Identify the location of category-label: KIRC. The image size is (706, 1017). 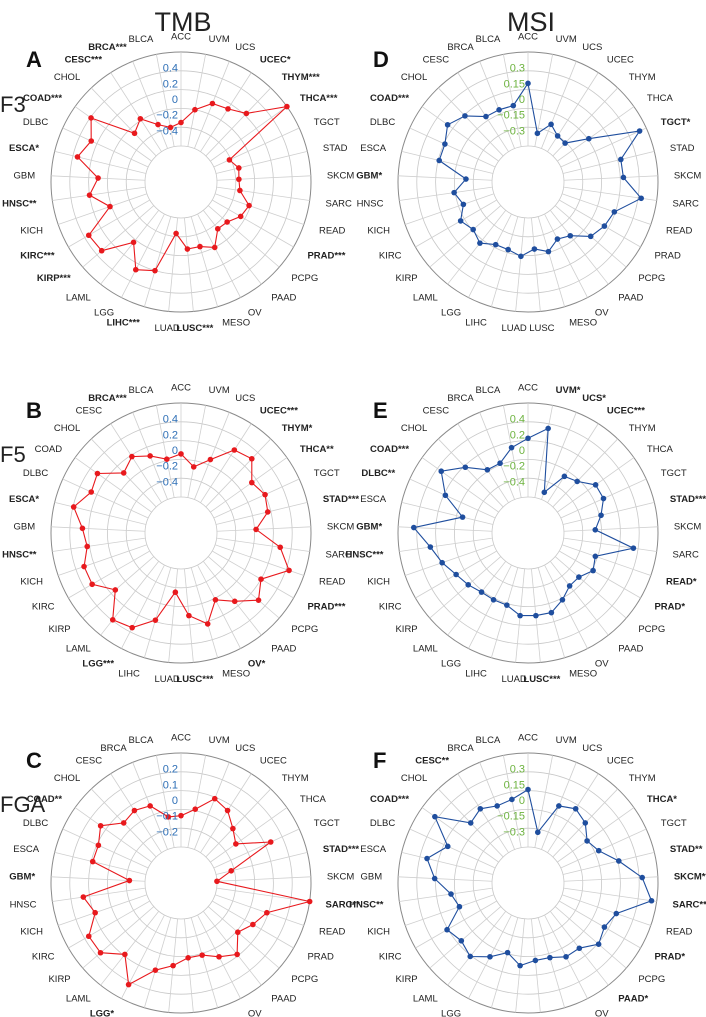
(43, 957).